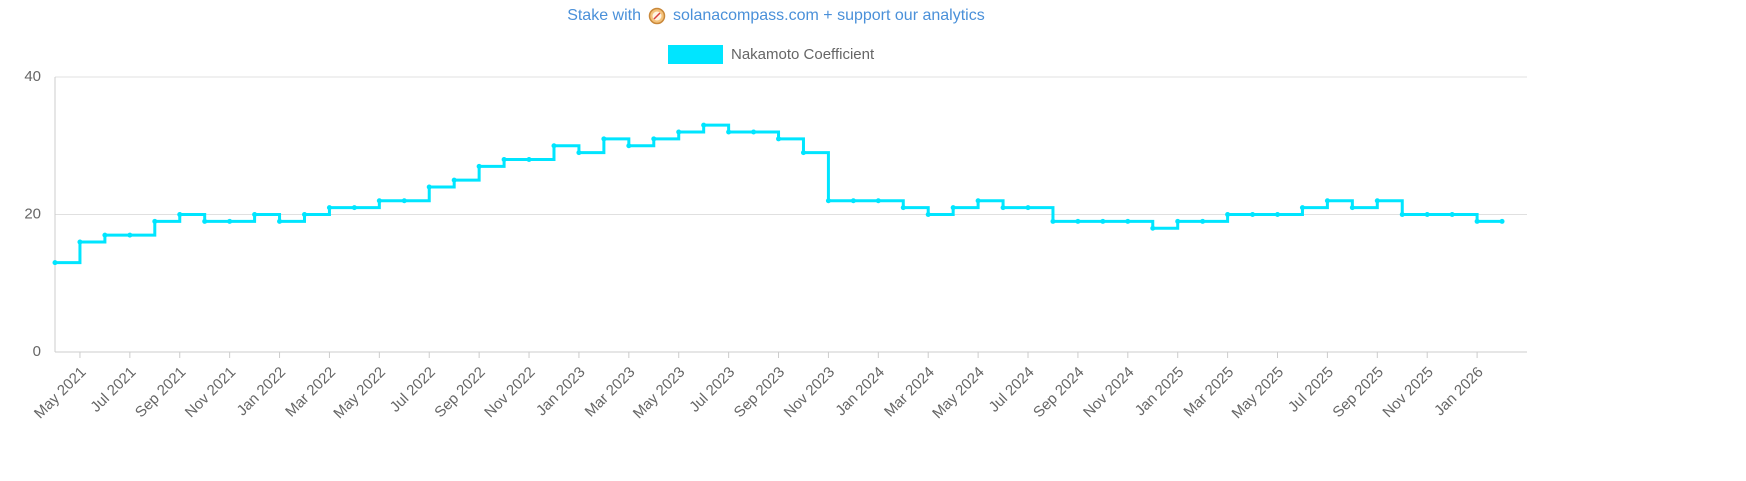 The height and width of the screenshot is (481, 1746). I want to click on x-tick-label: Sep 2025, so click(1357, 392).